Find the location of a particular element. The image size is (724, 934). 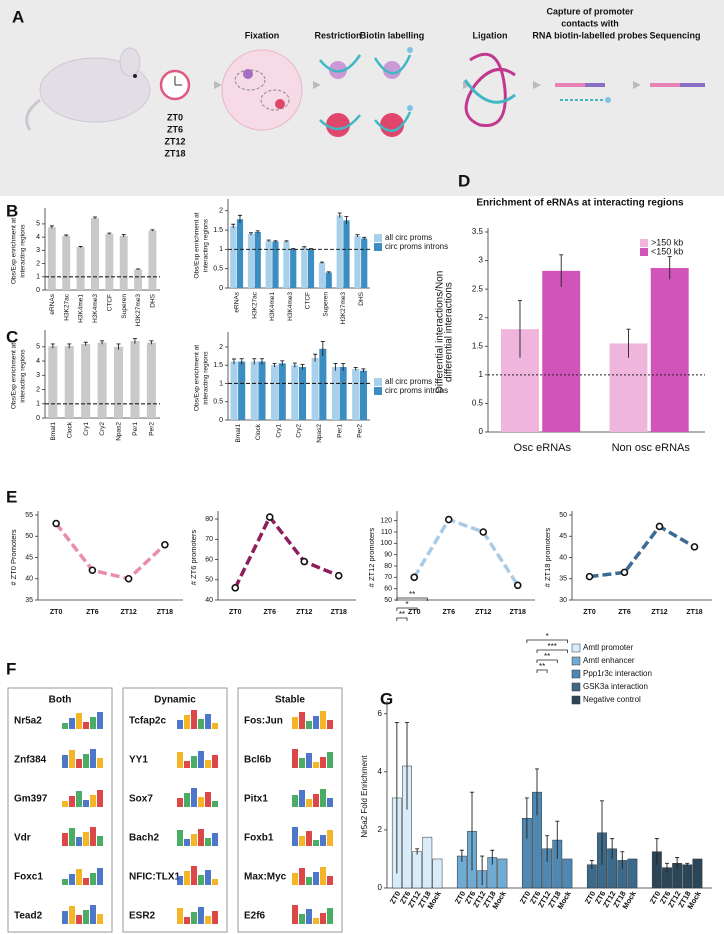

motif-name: Znf384 is located at coordinates (30, 760).